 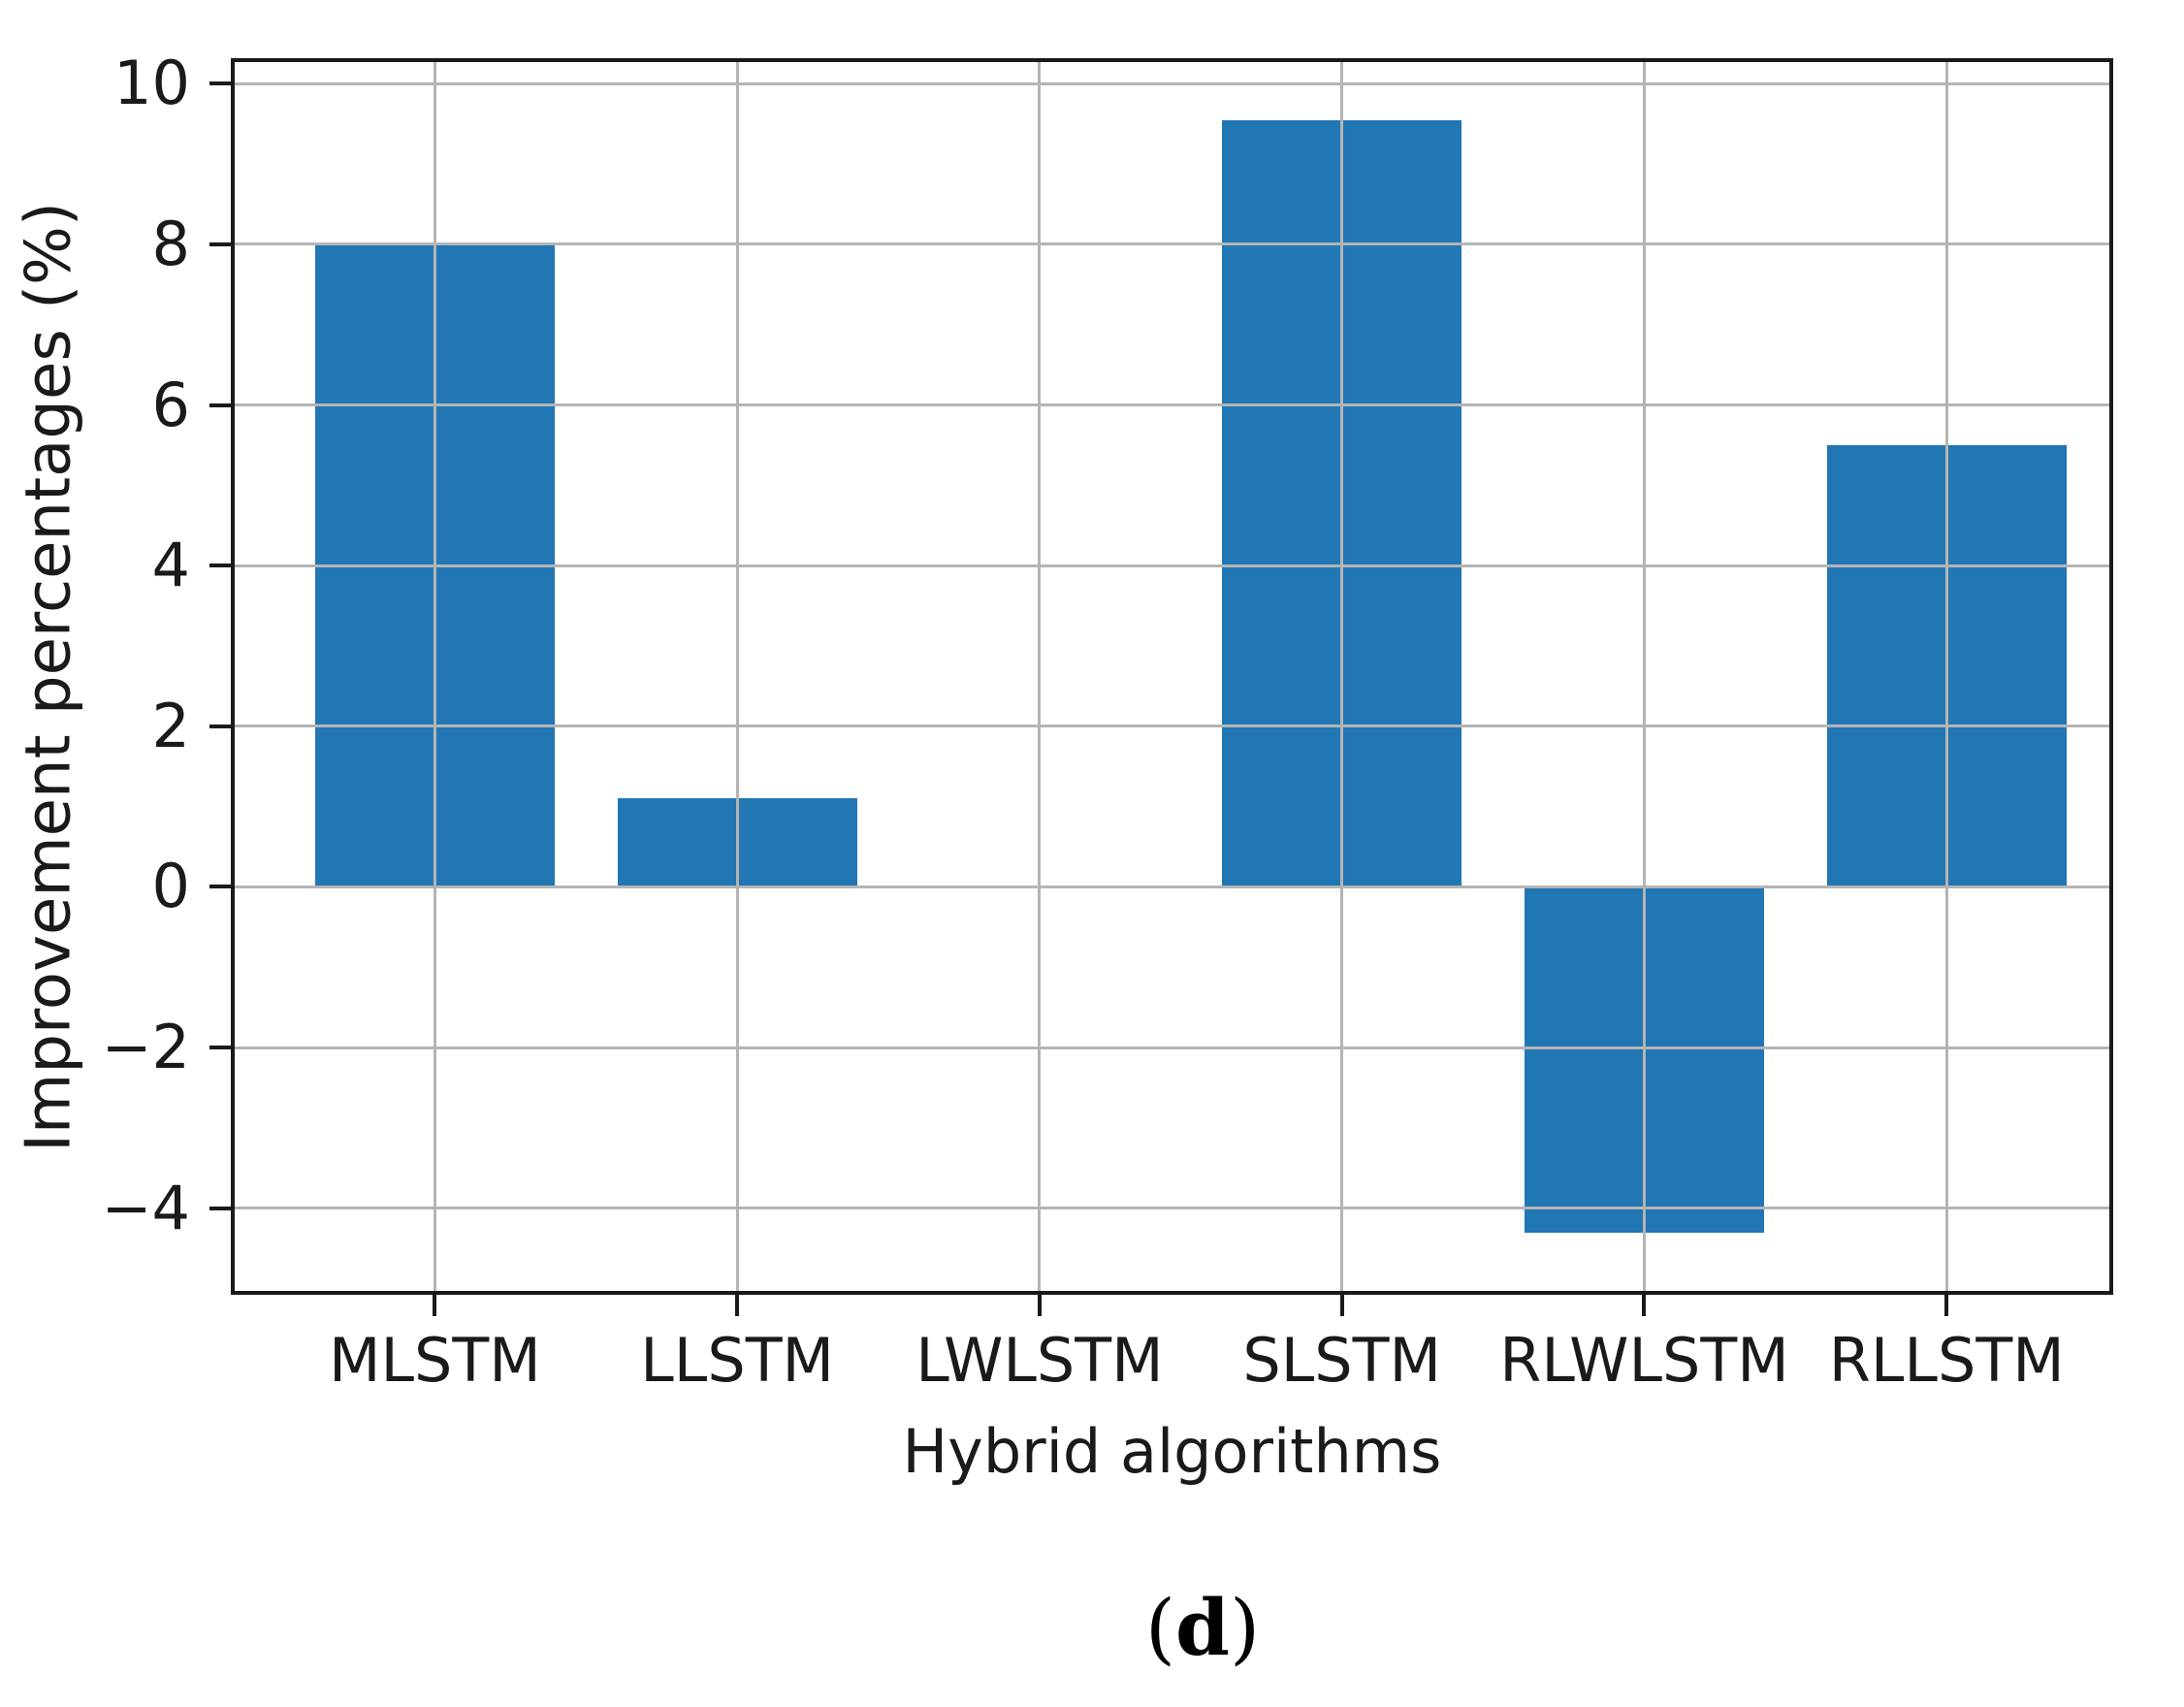 I want to click on x-tick-label: RLWLSTM, so click(x=1644, y=1360).